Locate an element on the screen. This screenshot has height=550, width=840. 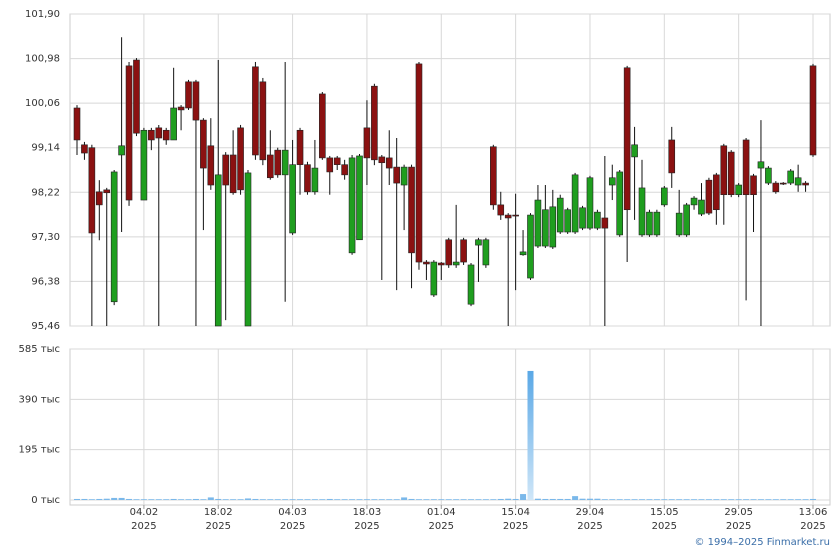
x-tick-label: 13.06 2025 is located at coordinates (813, 519).